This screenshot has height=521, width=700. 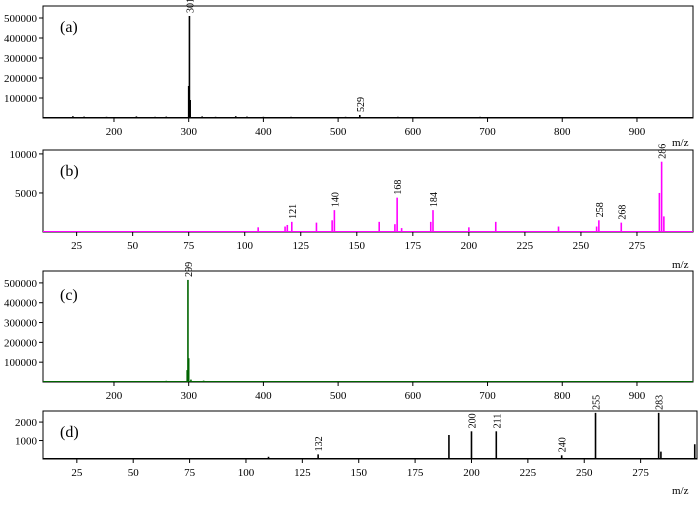 I want to click on panel-c-x-tick-label: 300, so click(x=188, y=396).